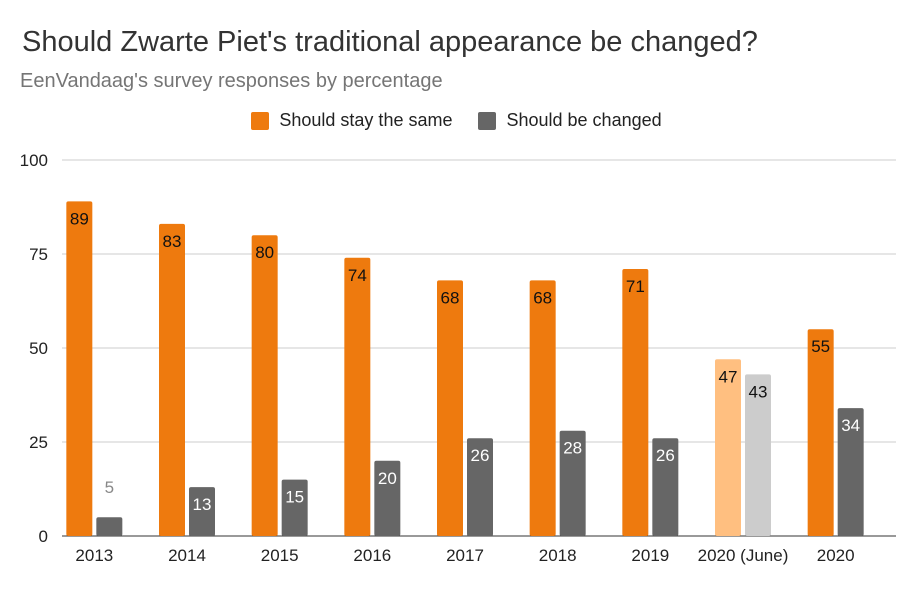 This screenshot has height=590, width=913. I want to click on x-tick-label-2016: 2016, so click(372, 555).